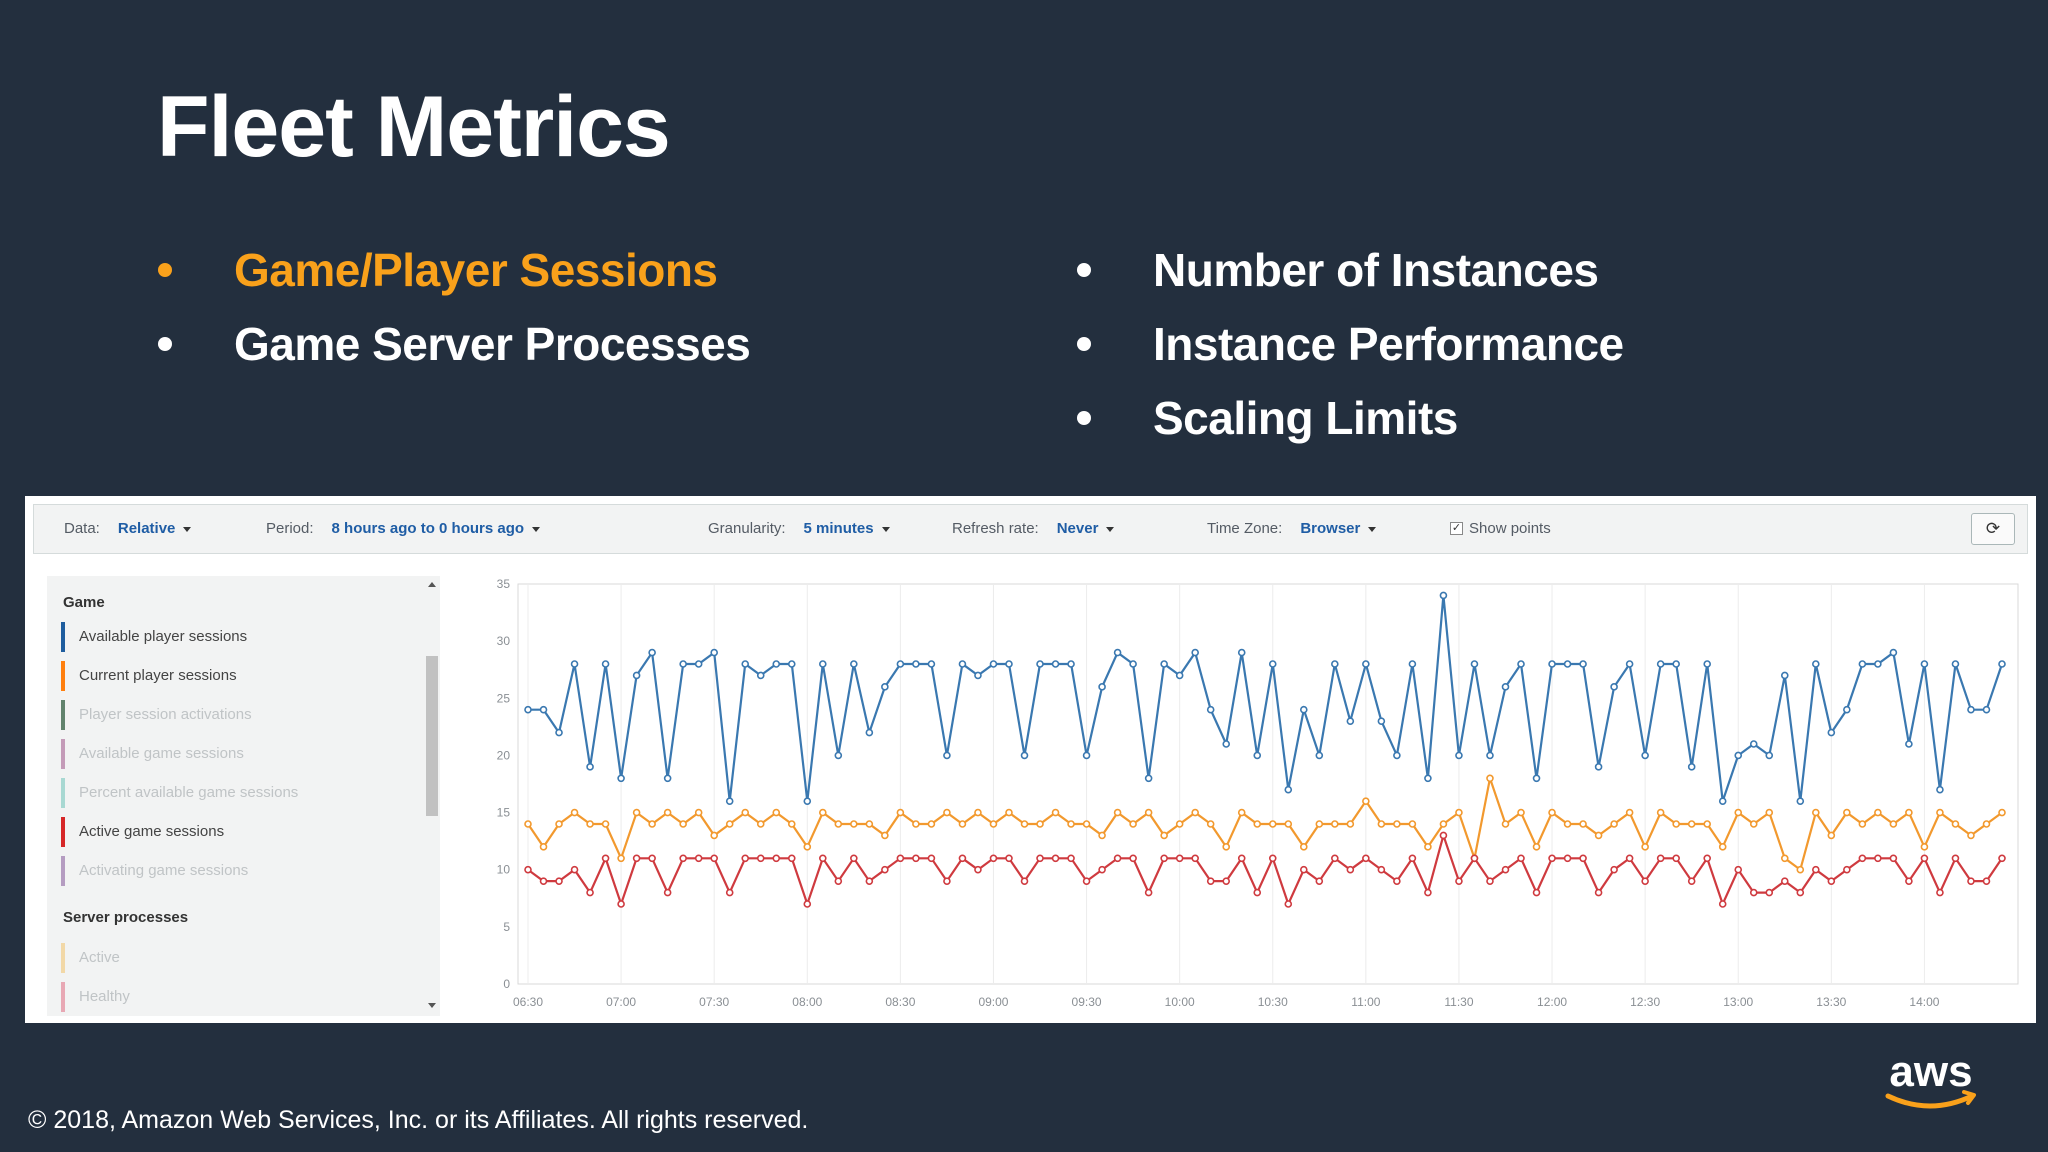  What do you see at coordinates (403, 529) in the screenshot?
I see `period-selector: Period: 8 hours ago to 0 hours ago` at bounding box center [403, 529].